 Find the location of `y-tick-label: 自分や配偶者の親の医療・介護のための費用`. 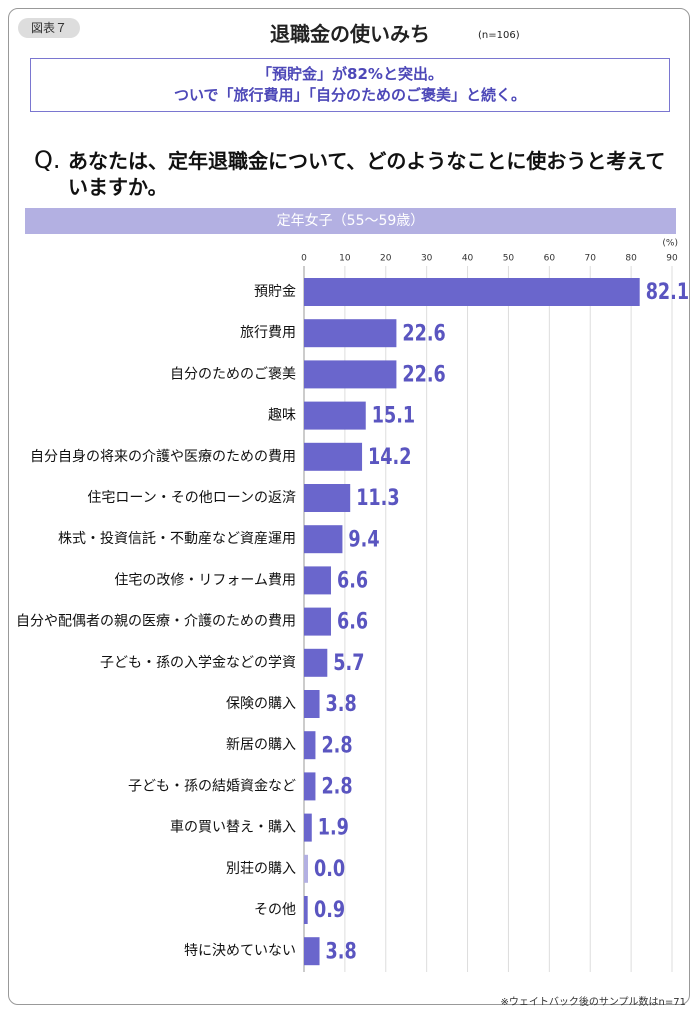

y-tick-label: 自分や配偶者の親の医療・介護のための費用 is located at coordinates (156, 621).